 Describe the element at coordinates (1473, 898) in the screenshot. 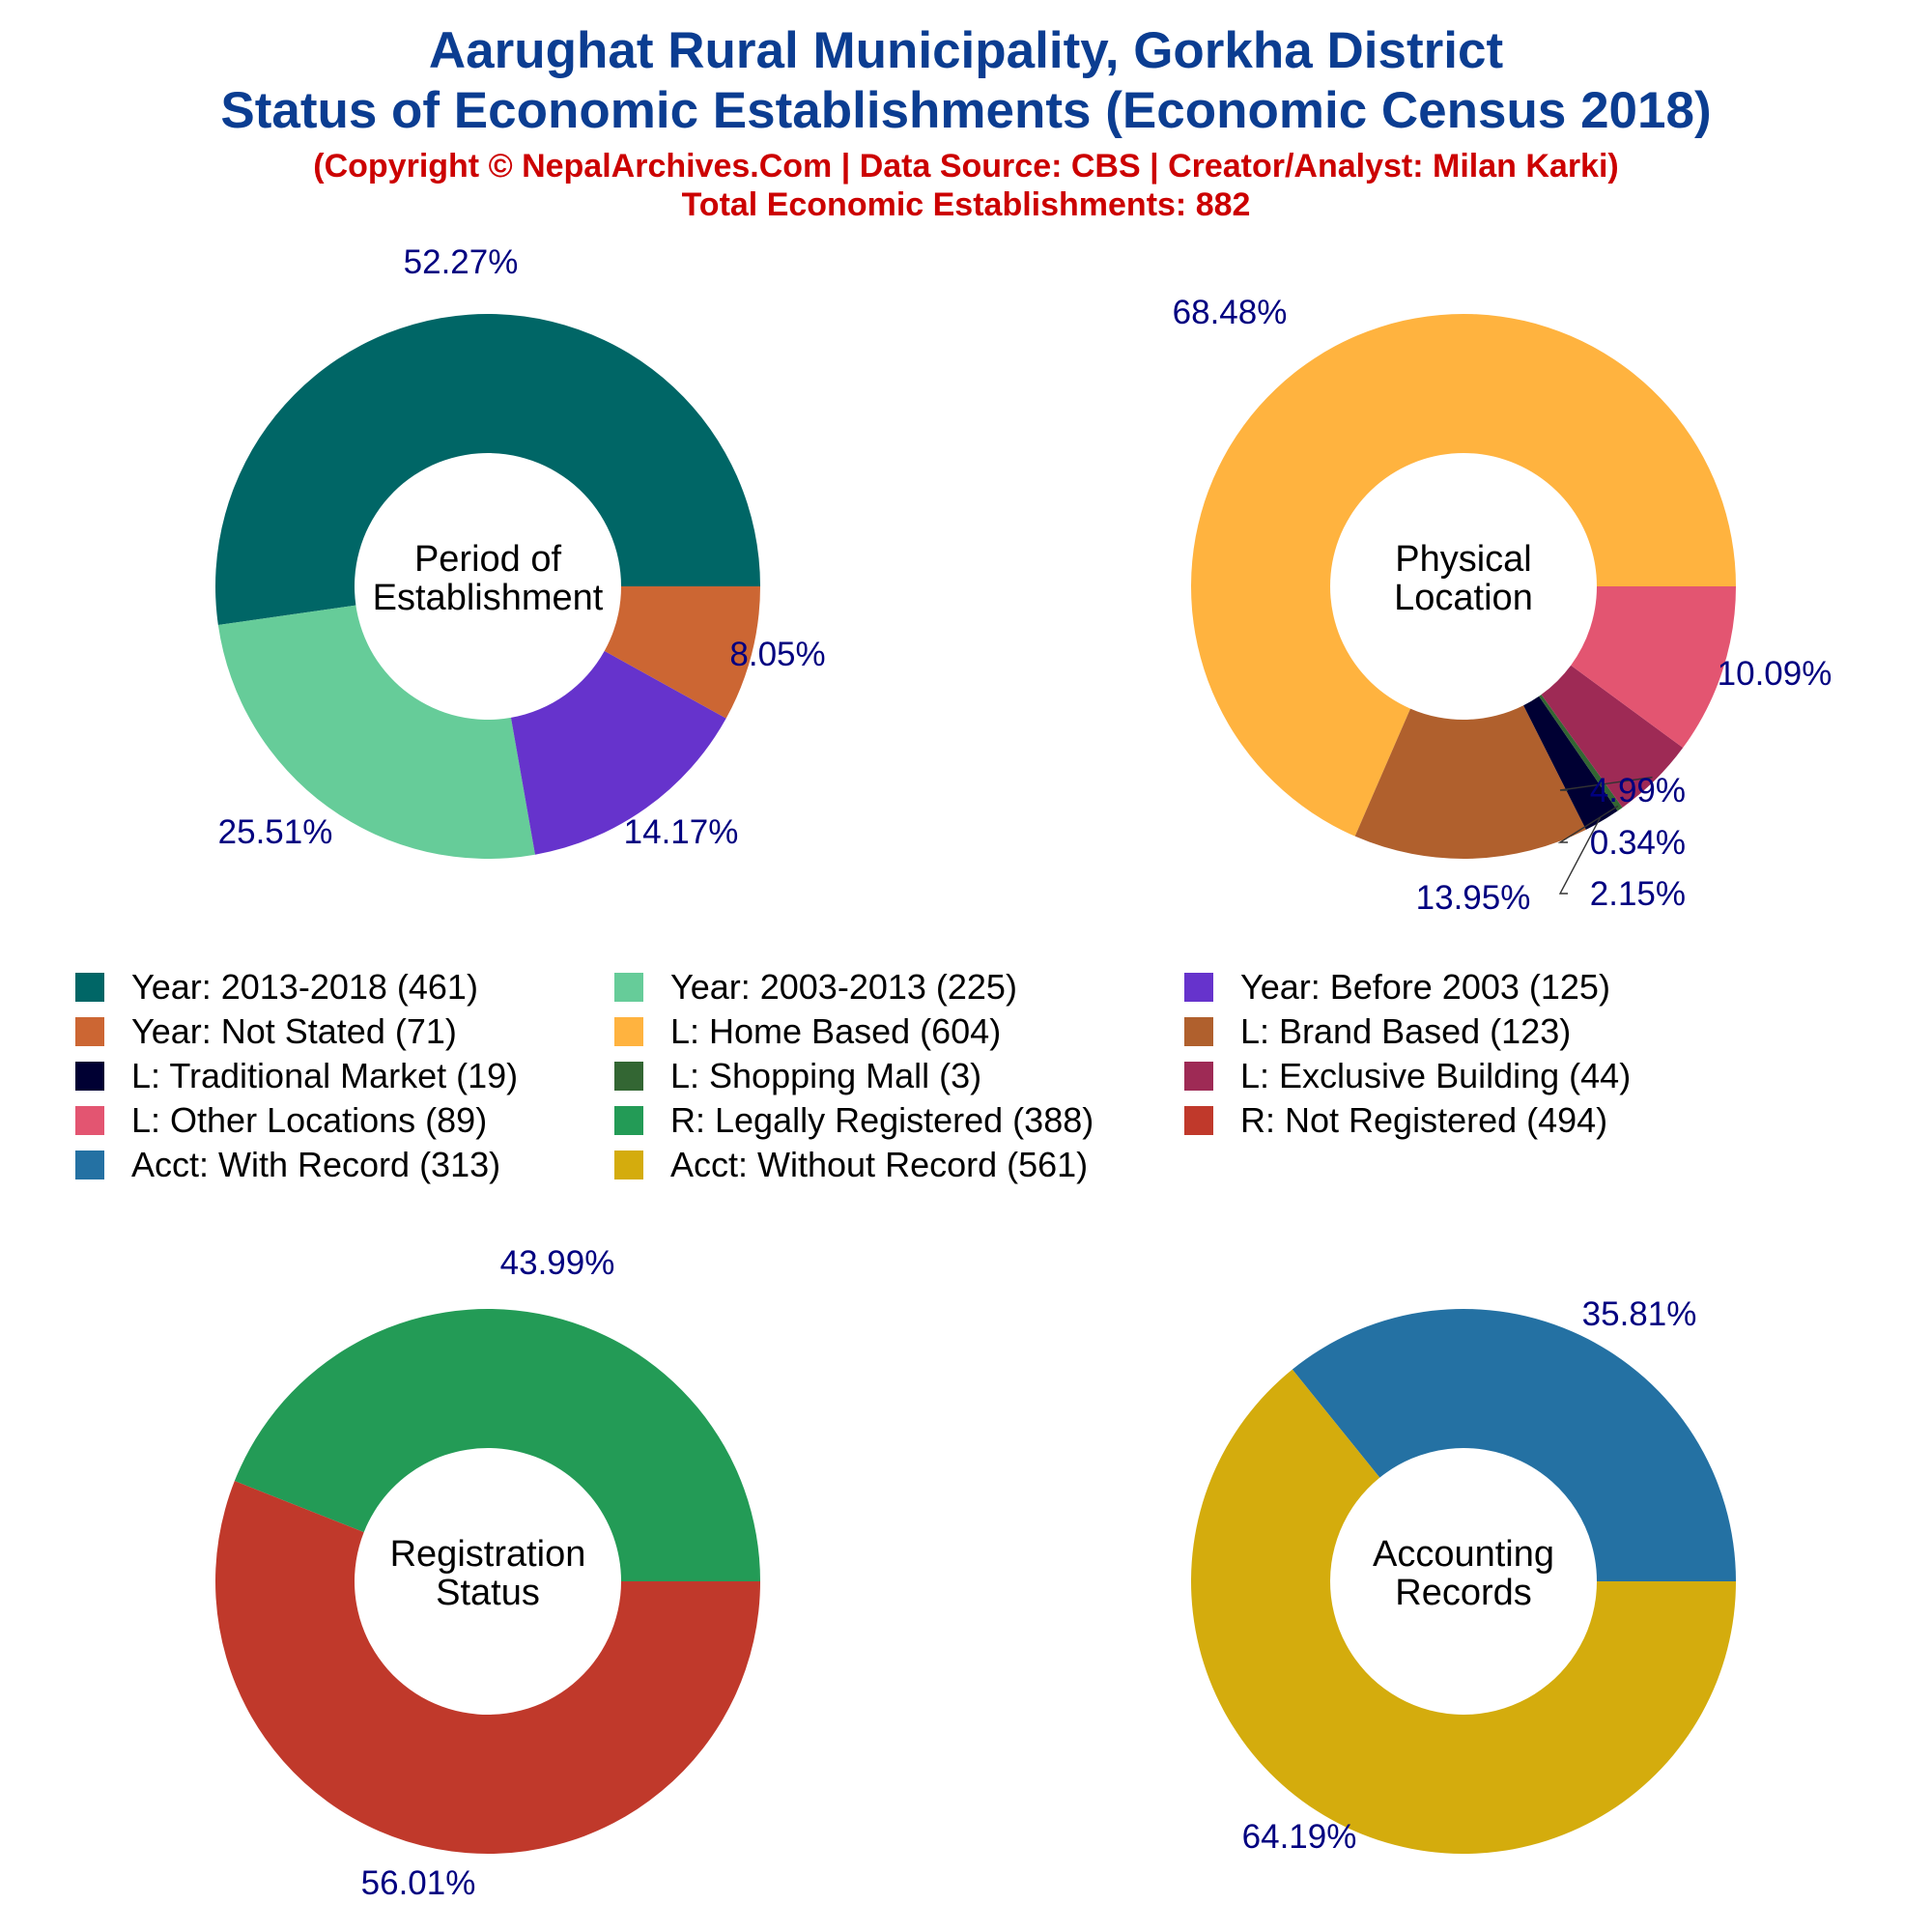

I see `slice-percentage-label: 13.95%` at that location.